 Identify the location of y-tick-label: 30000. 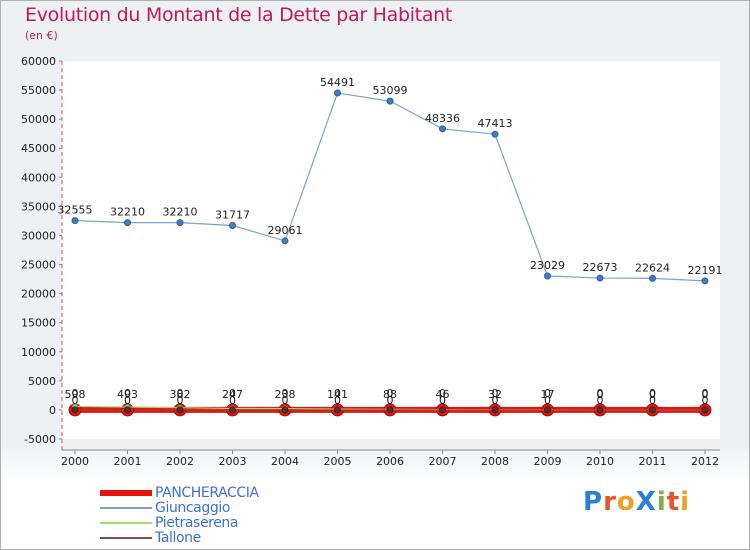
(38, 235).